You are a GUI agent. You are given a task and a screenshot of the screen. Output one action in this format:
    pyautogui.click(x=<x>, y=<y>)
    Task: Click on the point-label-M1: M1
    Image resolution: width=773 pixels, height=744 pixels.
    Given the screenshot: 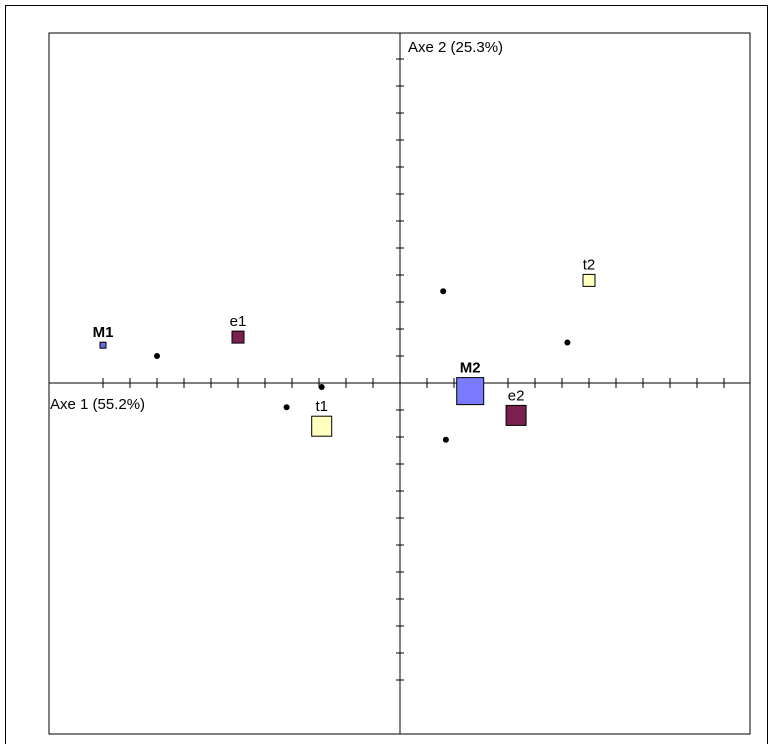 What is the action you would take?
    pyautogui.click(x=103, y=332)
    